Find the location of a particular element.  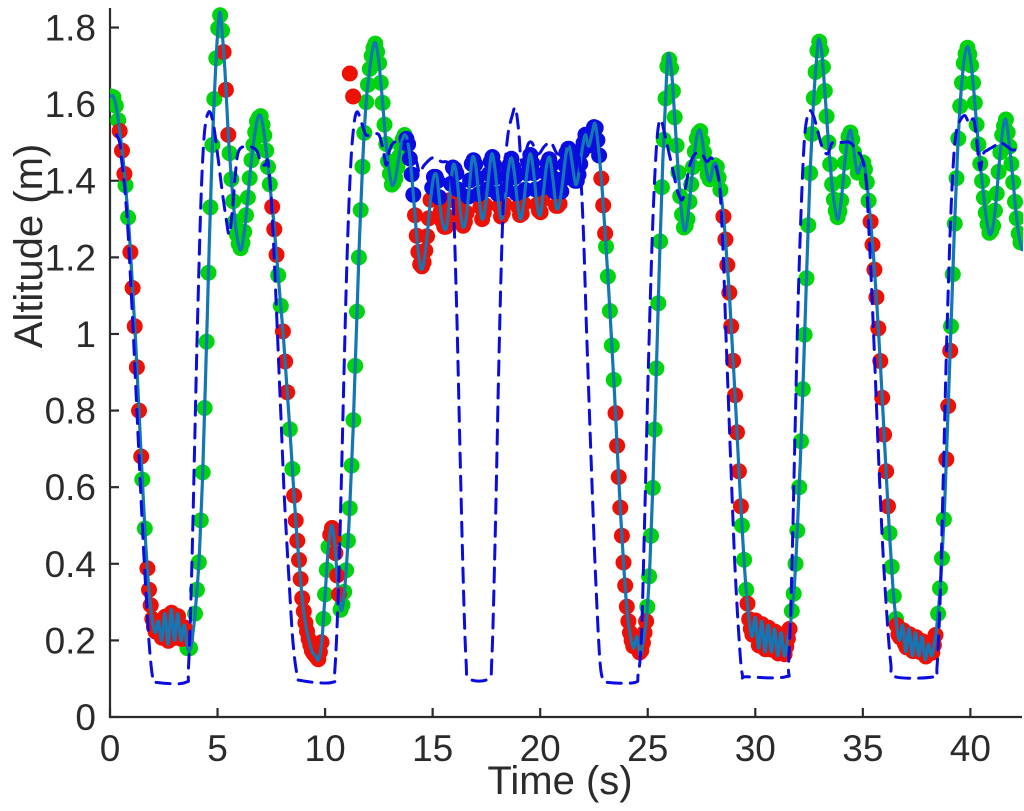

y-tick-label: 0.2 is located at coordinates (70, 640).